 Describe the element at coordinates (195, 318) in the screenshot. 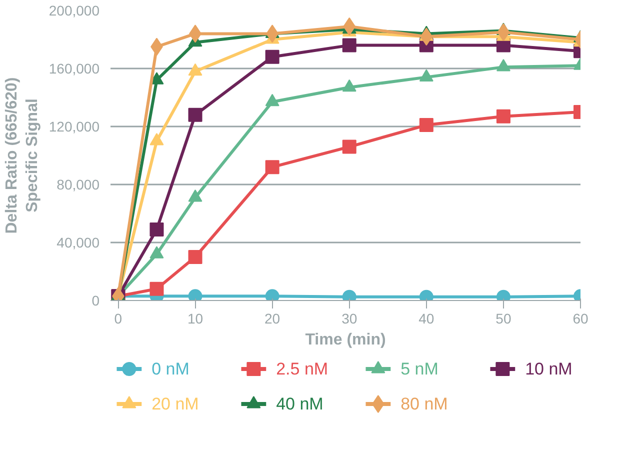

I see `x-tick-label: 10` at that location.